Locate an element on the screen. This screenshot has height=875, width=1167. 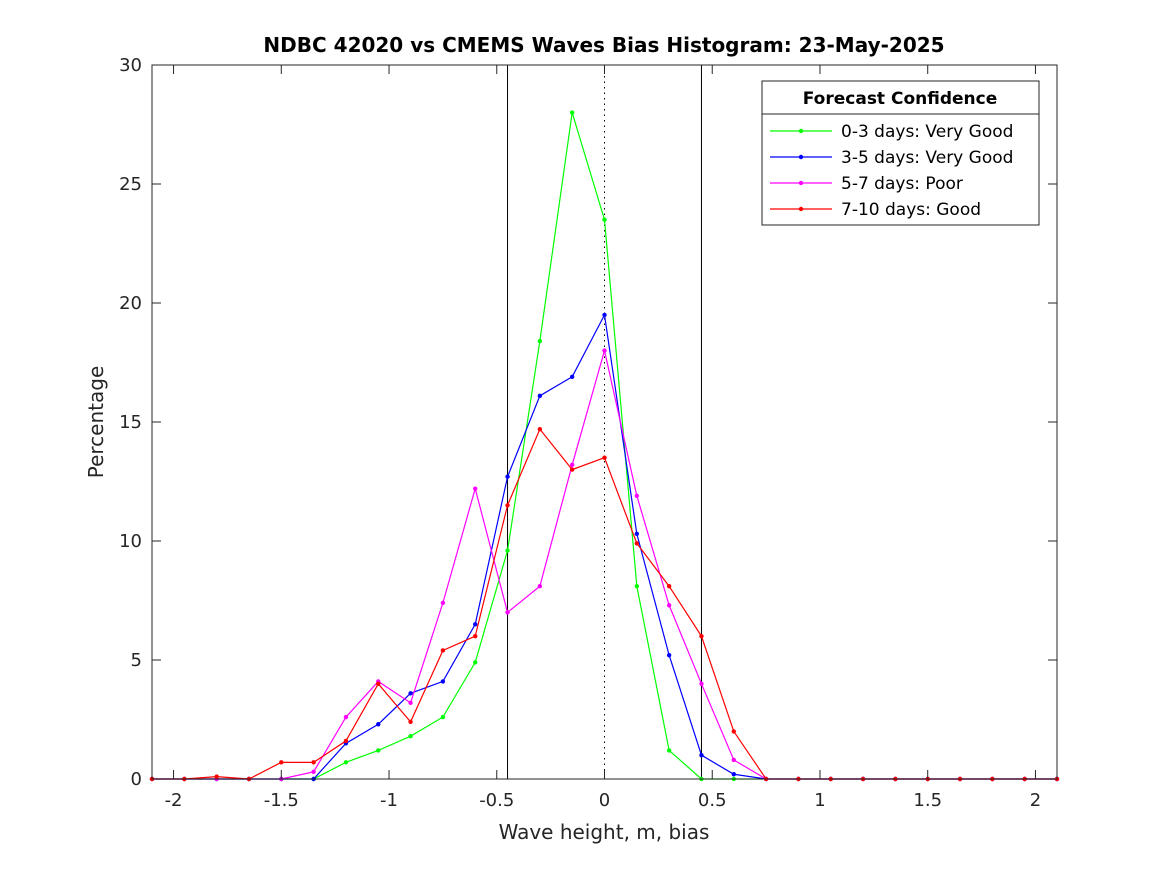
y-tick-label: 25 is located at coordinates (130, 184).